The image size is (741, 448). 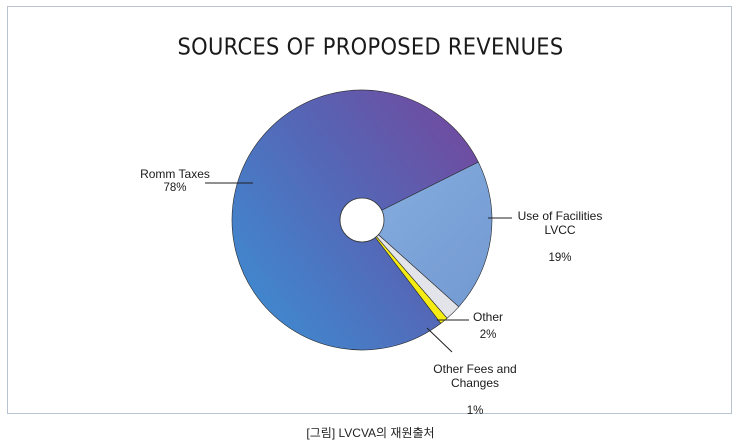 I want to click on slice-label-romm-taxes: Romm Taxes 78%, so click(x=175, y=181).